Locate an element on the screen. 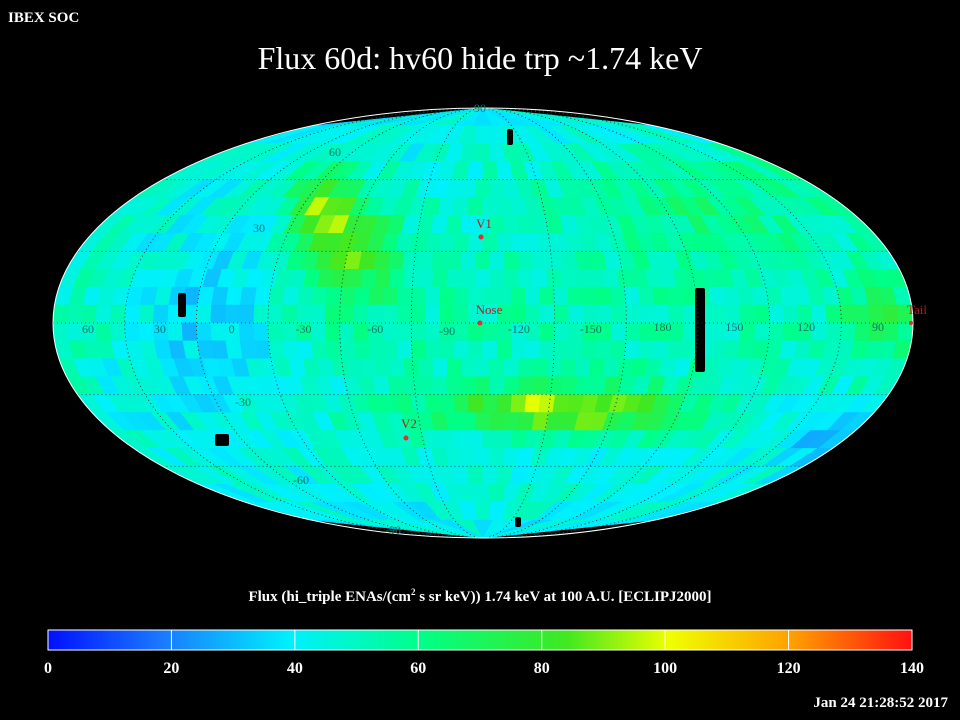  longitude-labels: 60 30 0 -30 -60 -90 -120 -150 180 150 120 90 is located at coordinates (483, 329).